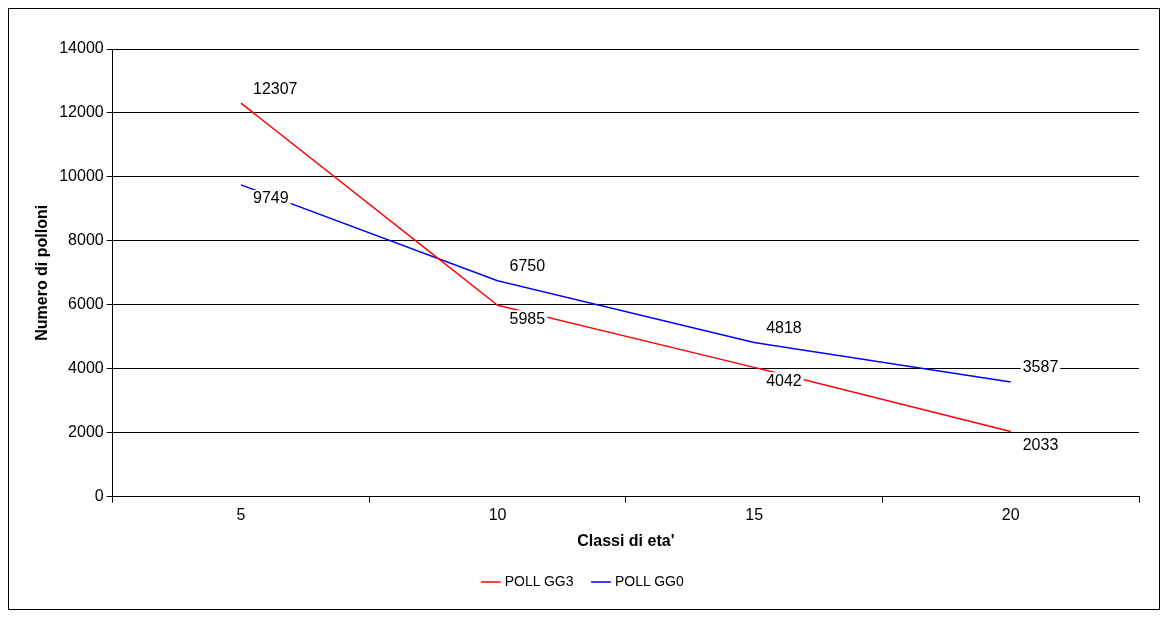 This screenshot has width=1175, height=626. What do you see at coordinates (527, 266) in the screenshot?
I see `data-label: 6750` at bounding box center [527, 266].